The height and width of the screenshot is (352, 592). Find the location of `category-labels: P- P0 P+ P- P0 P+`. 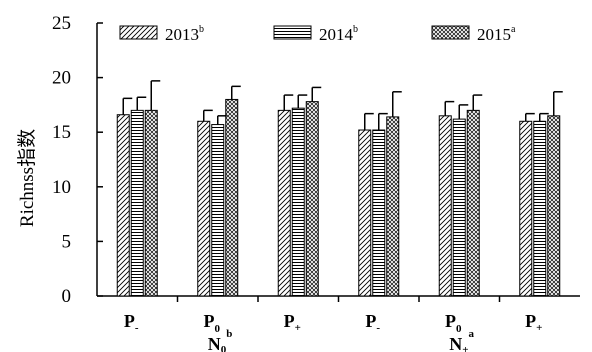

category-labels: P- P0 P+ P- P0 P+ is located at coordinates (333, 323).